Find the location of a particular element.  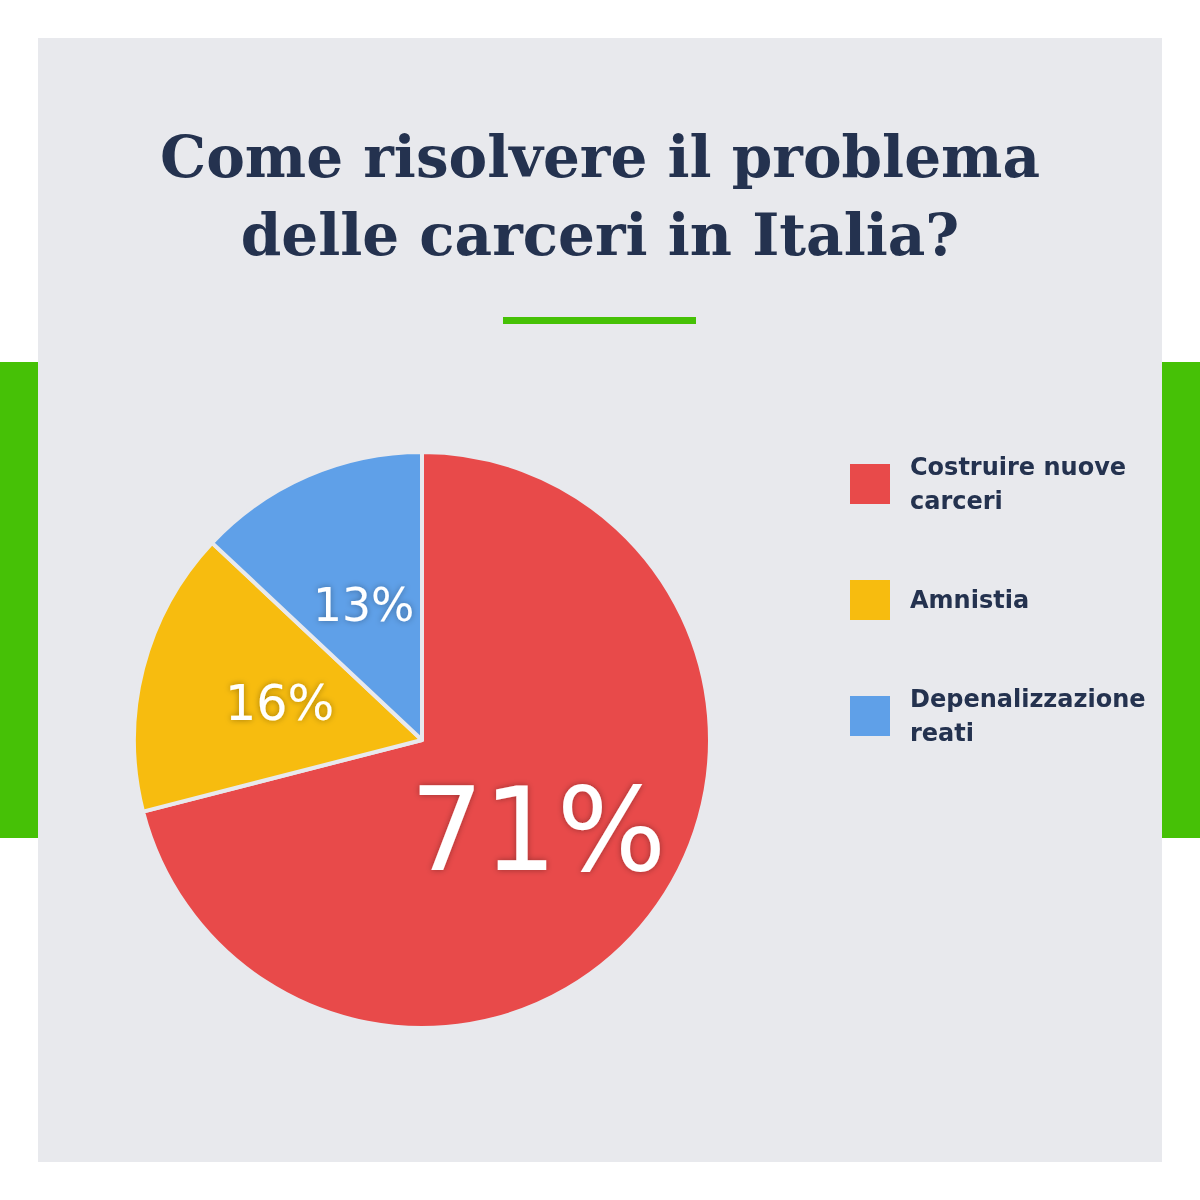

data-label: 16% is located at coordinates (279, 703).